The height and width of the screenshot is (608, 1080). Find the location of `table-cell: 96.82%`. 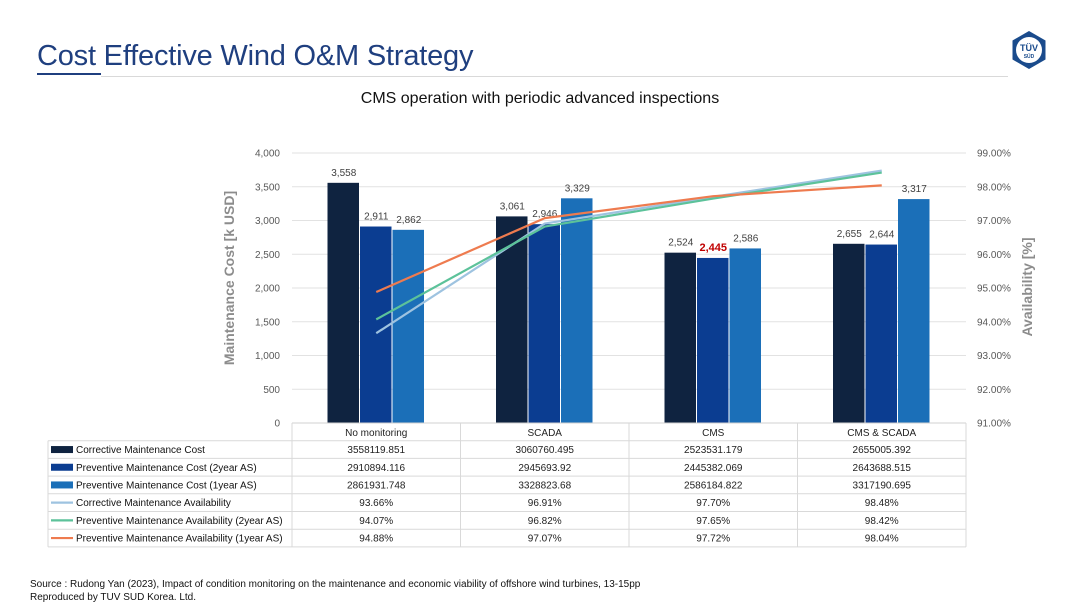

table-cell: 96.82% is located at coordinates (545, 521).